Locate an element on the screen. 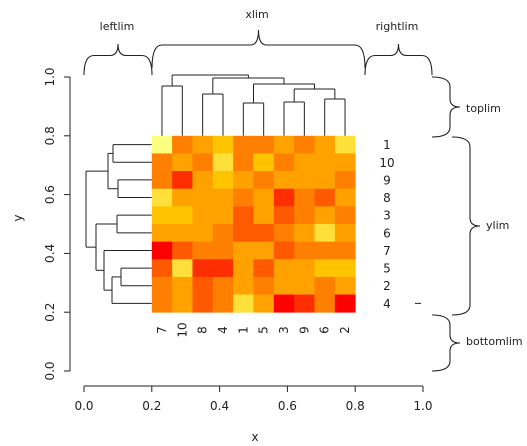 This screenshot has width=527, height=446. column-label: 2 is located at coordinates (345, 330).